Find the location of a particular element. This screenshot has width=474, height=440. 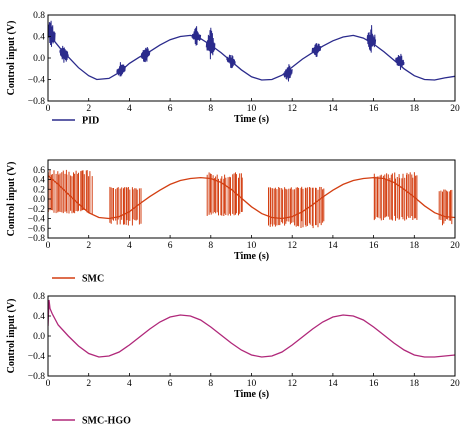

legend: SMC-HGO is located at coordinates (91, 421).